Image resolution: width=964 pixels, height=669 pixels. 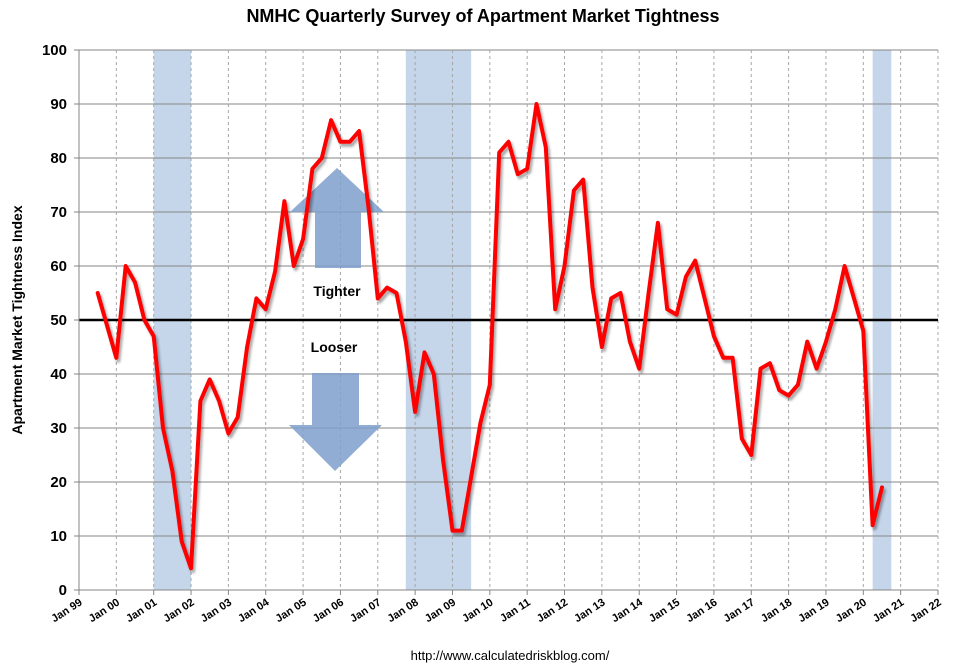 What do you see at coordinates (66, 610) in the screenshot?
I see `x-tick-label: Jan 99` at bounding box center [66, 610].